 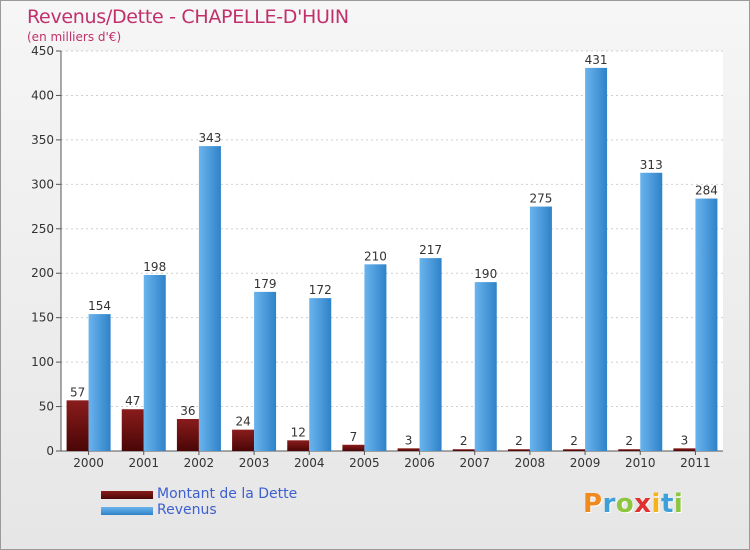 I want to click on data-label: 431, so click(x=596, y=60).